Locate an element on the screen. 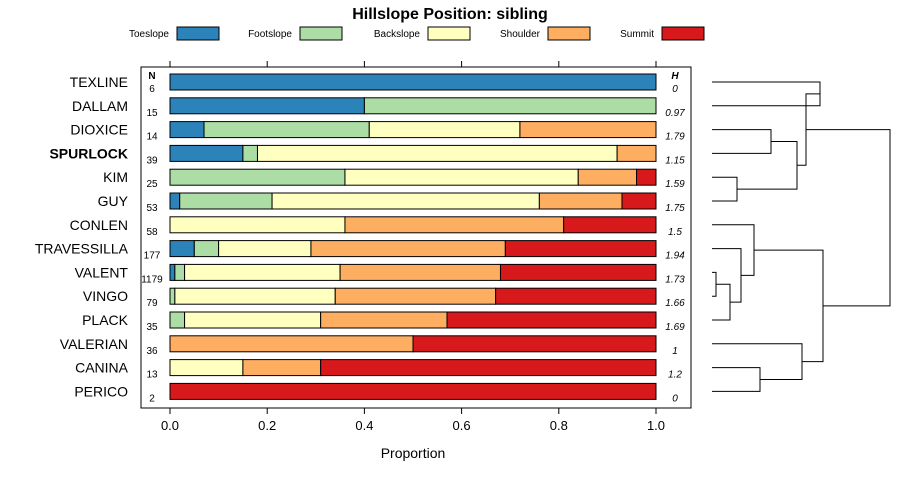 The image size is (900, 480). legend-label-footslope: Footslope is located at coordinates (270, 34).